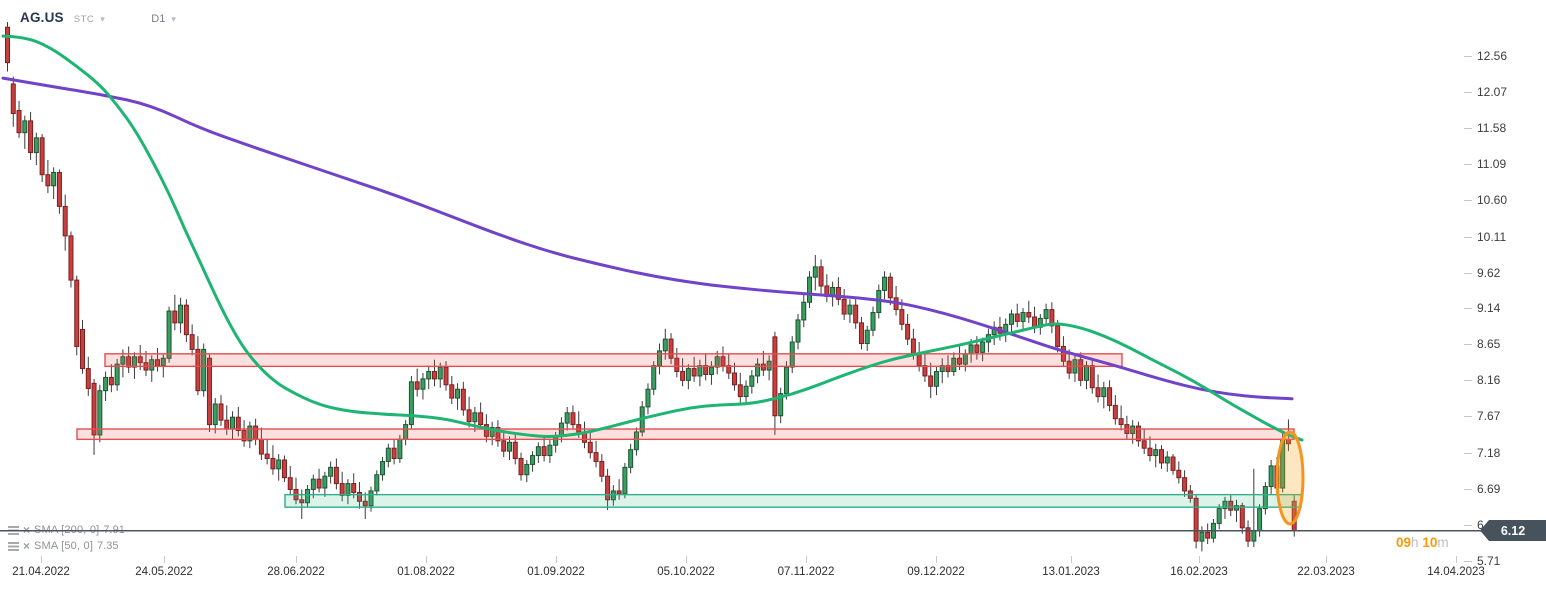 This screenshot has width=1546, height=590. I want to click on y-axis-label: 11.09, so click(1492, 164).